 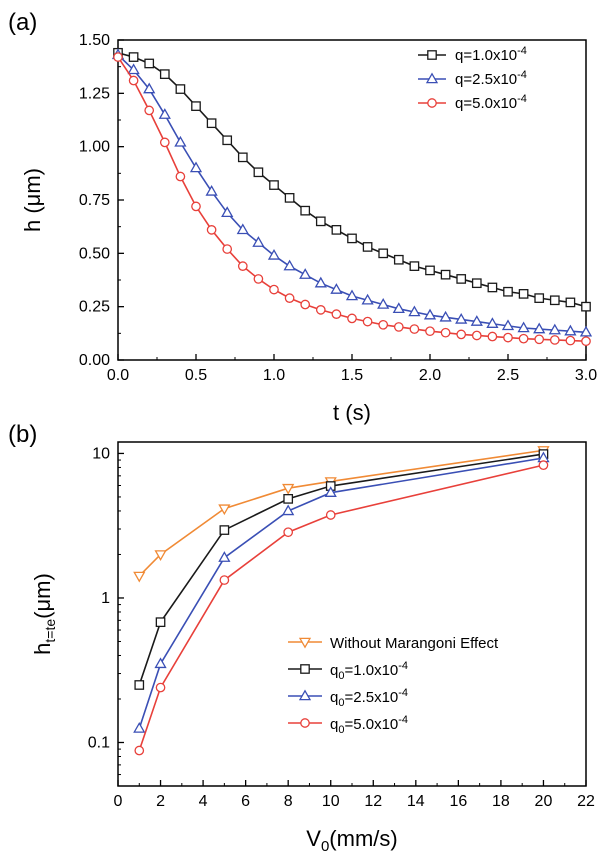 I want to click on panel-a-y-tick-label: 0.25, so click(x=94, y=307).